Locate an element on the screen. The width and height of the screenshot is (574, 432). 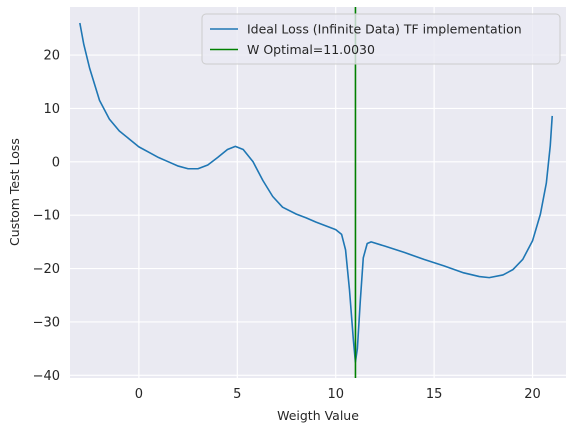
y-tick-label: −30 is located at coordinates (46, 322).